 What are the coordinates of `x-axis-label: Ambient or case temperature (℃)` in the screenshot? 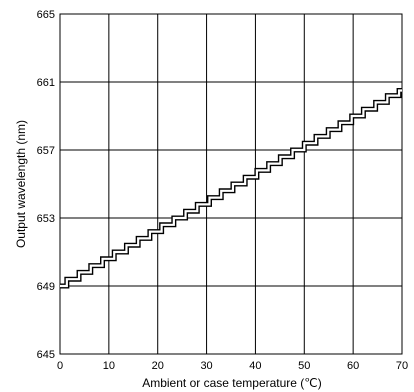 It's located at (232, 383).